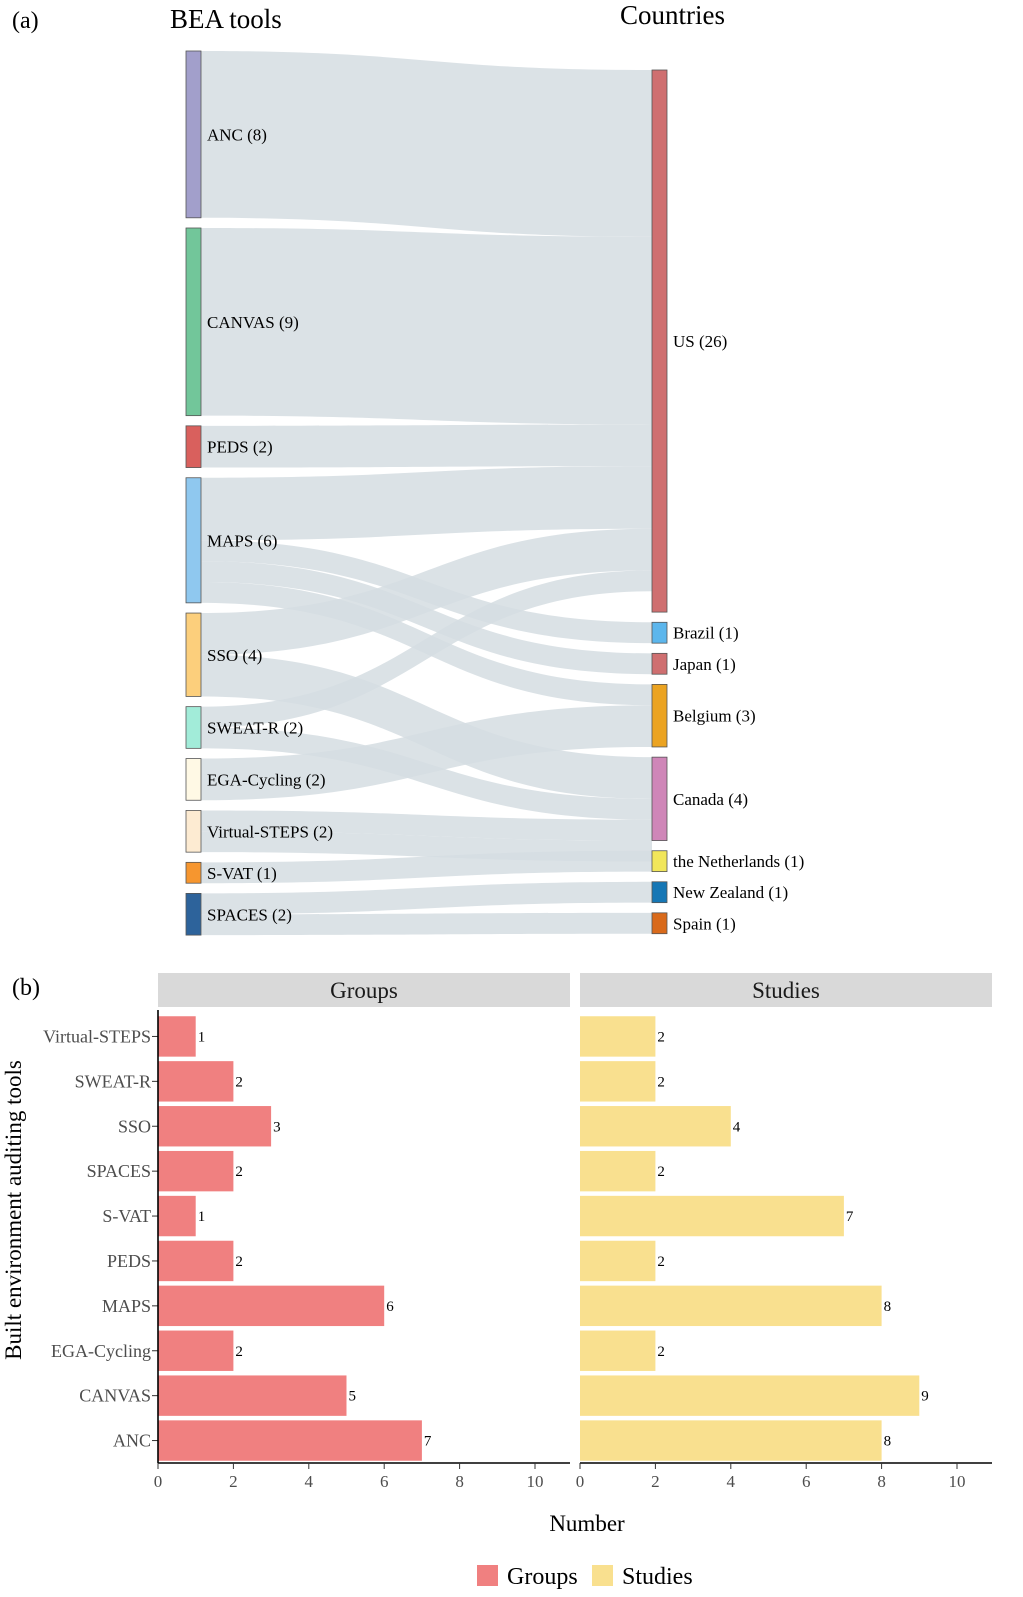  What do you see at coordinates (925, 1397) in the screenshot?
I see `data-label-studies-canvas: 9` at bounding box center [925, 1397].